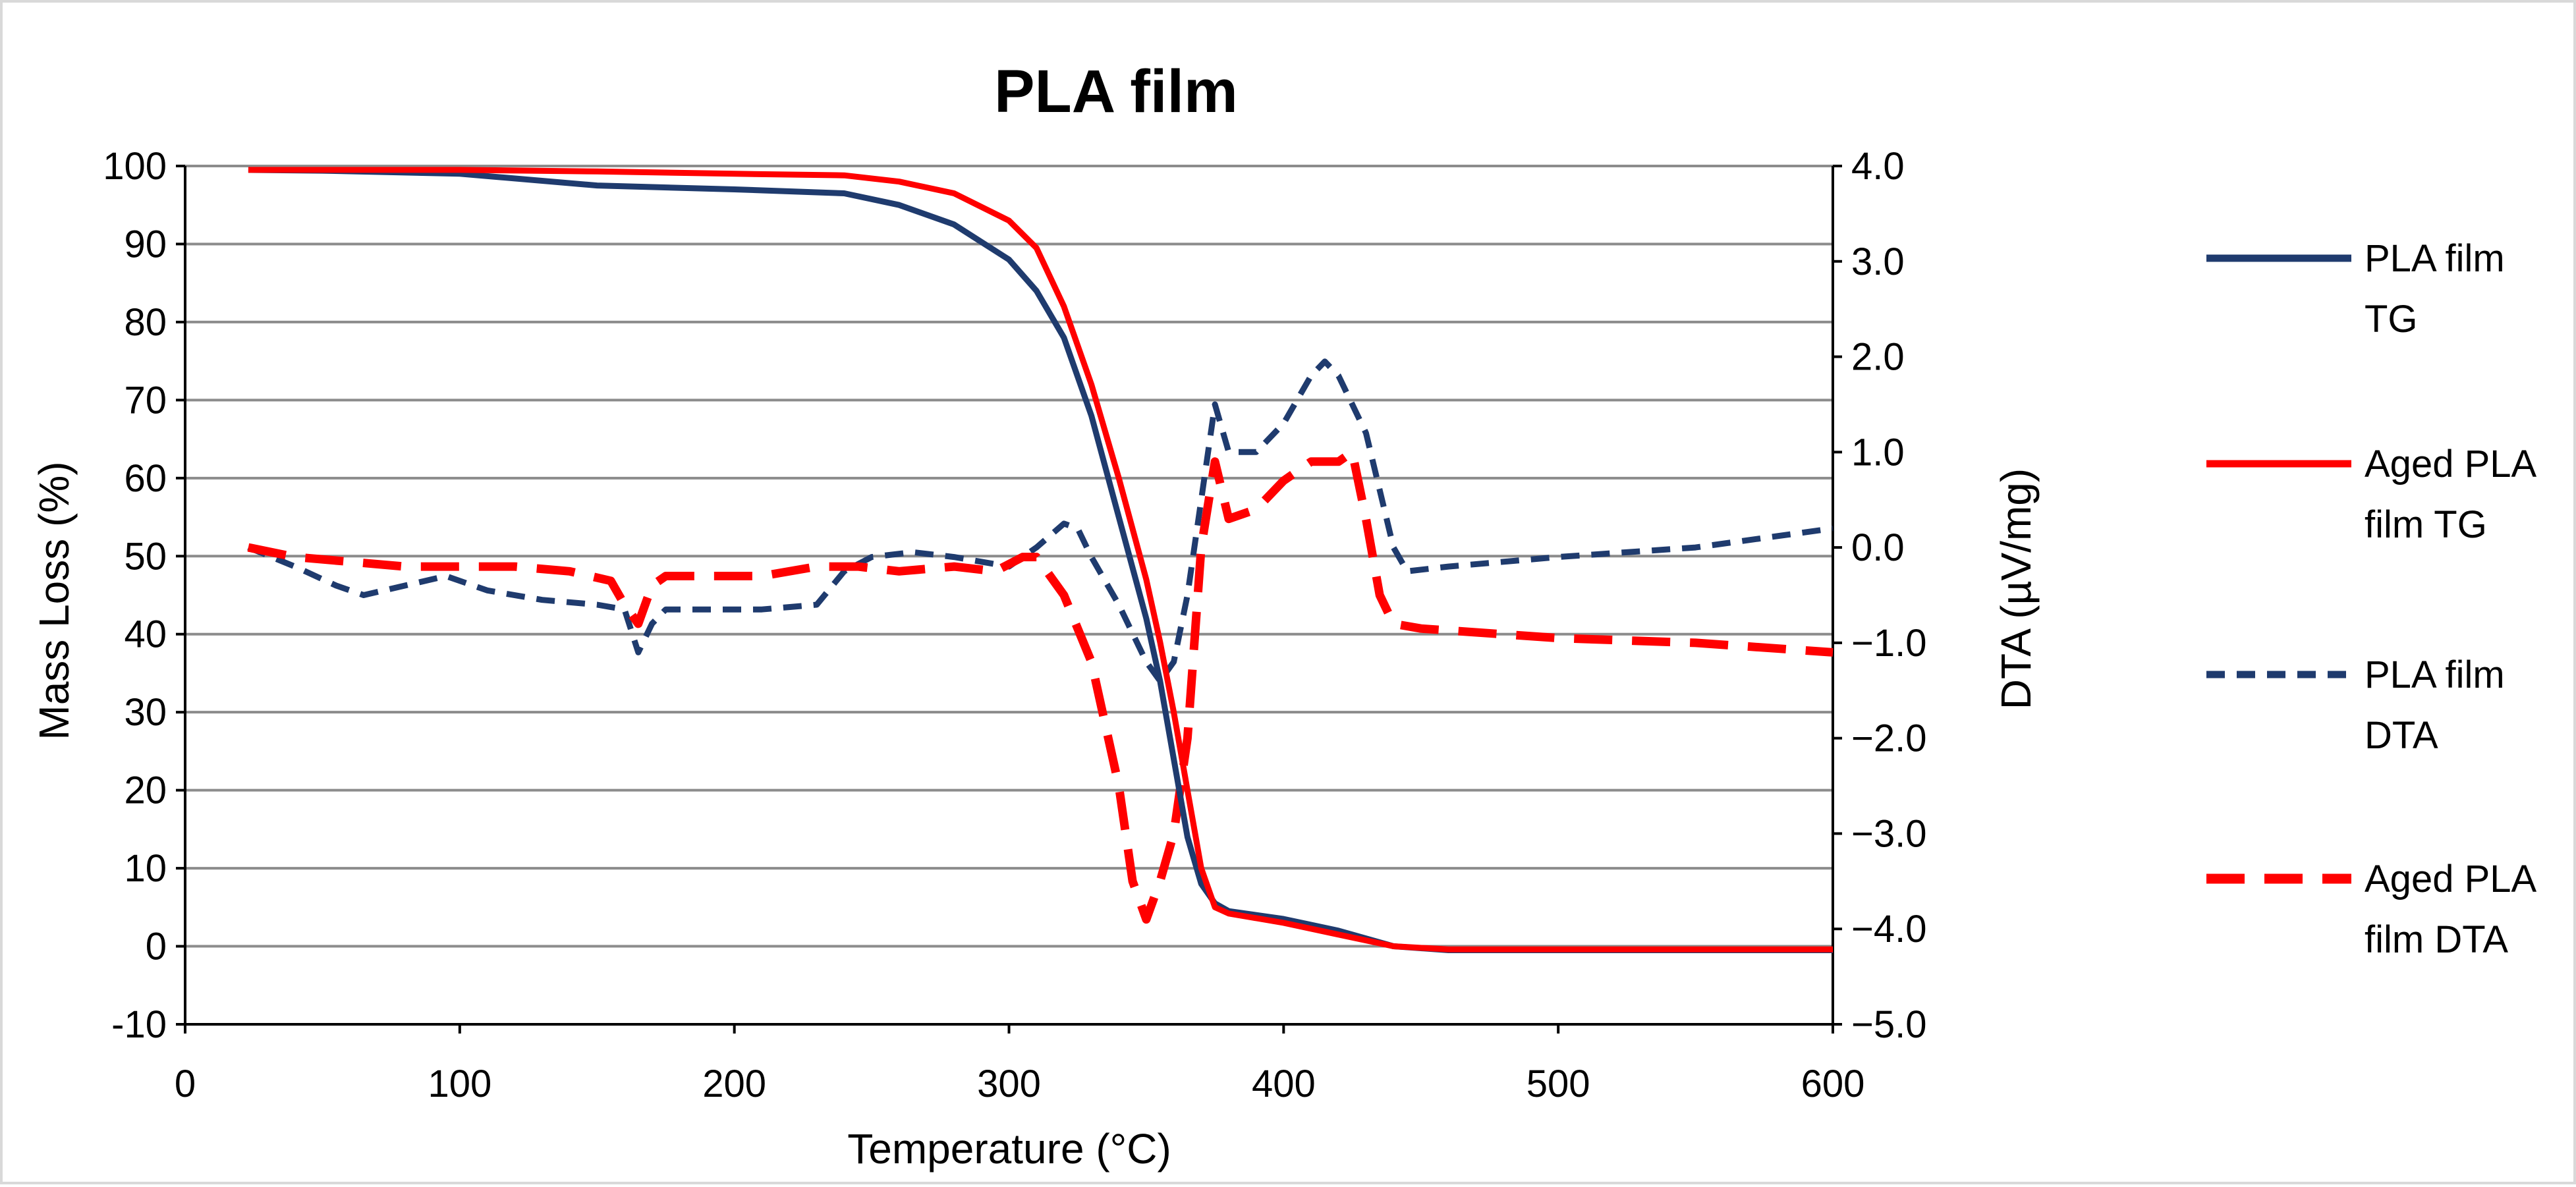 Image resolution: width=2576 pixels, height=1187 pixels. Describe the element at coordinates (1116, 91) in the screenshot. I see `chart-title: PLA film` at that location.